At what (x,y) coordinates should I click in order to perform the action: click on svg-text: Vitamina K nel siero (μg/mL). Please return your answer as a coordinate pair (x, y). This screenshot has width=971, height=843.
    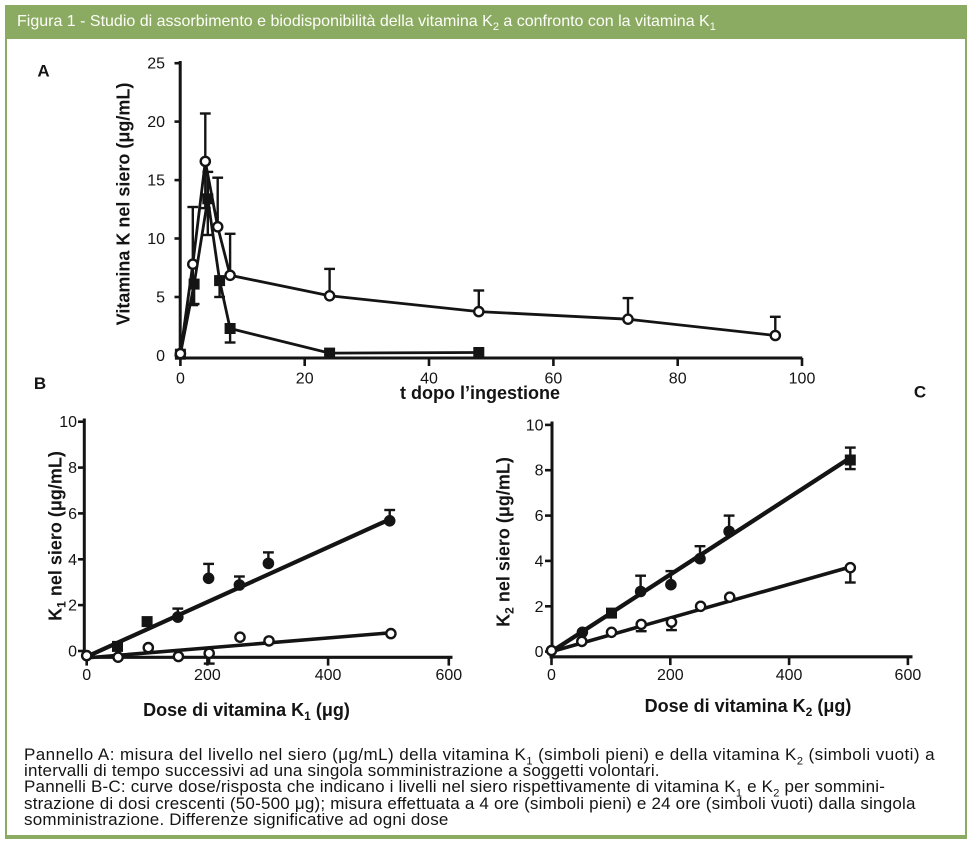
    Looking at the image, I should click on (124, 204).